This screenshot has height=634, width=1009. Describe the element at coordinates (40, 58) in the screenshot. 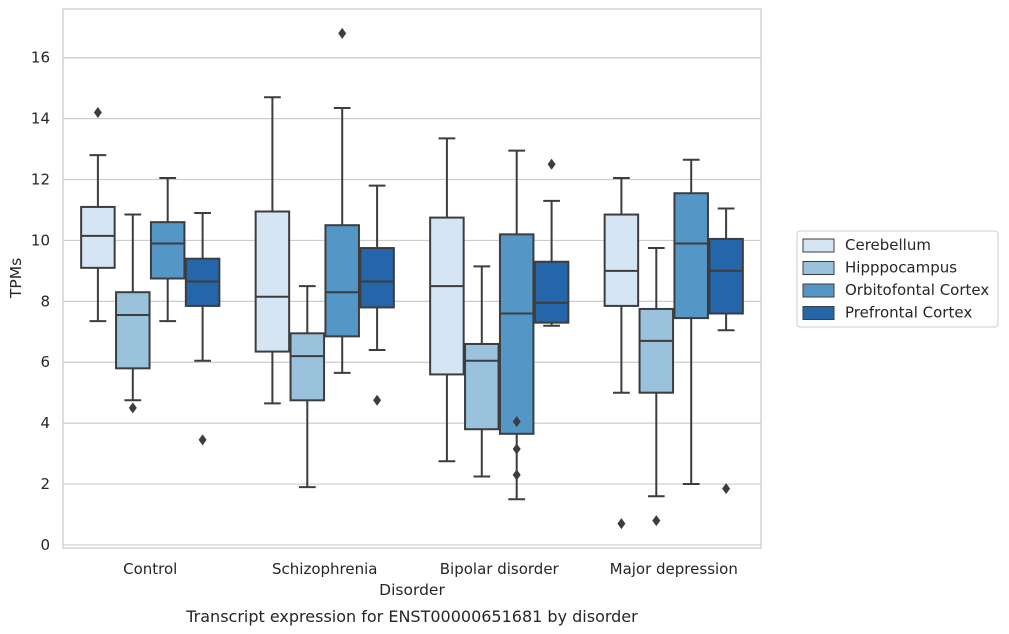

I see `y-tick-label: 16` at that location.